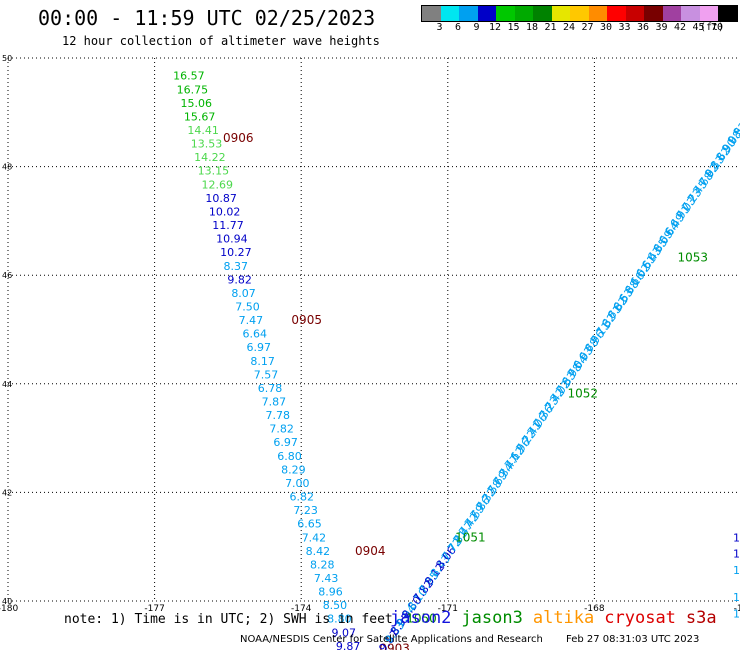 The height and width of the screenshot is (650, 740). I want to click on swh-value-west-track: 6.80, so click(289, 456).